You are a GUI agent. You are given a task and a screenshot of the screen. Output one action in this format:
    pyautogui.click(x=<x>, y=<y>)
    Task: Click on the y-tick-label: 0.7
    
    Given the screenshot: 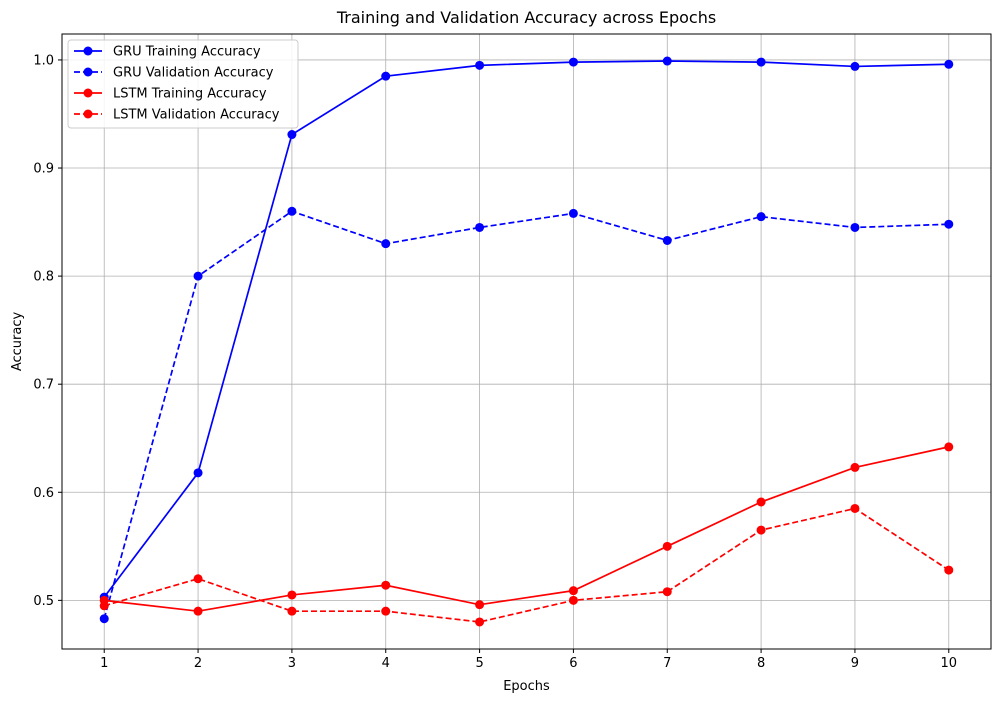 What is the action you would take?
    pyautogui.click(x=43, y=385)
    